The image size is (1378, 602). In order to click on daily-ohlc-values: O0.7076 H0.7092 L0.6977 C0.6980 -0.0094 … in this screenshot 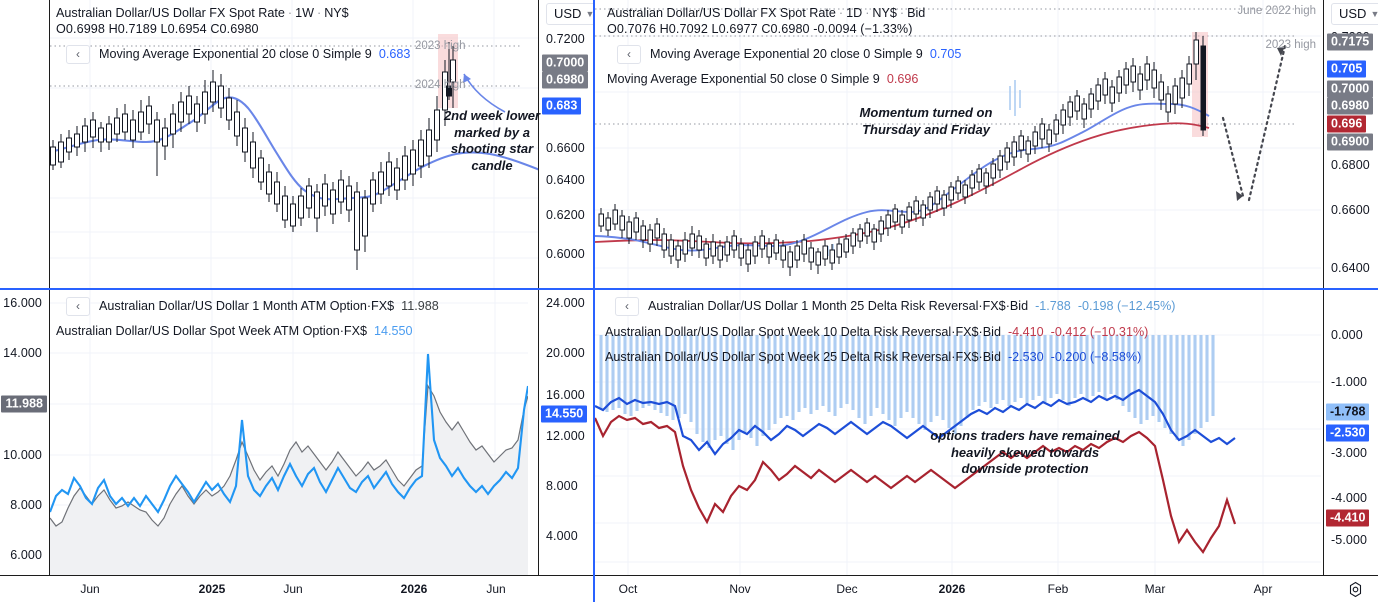, I will do `click(760, 29)`.